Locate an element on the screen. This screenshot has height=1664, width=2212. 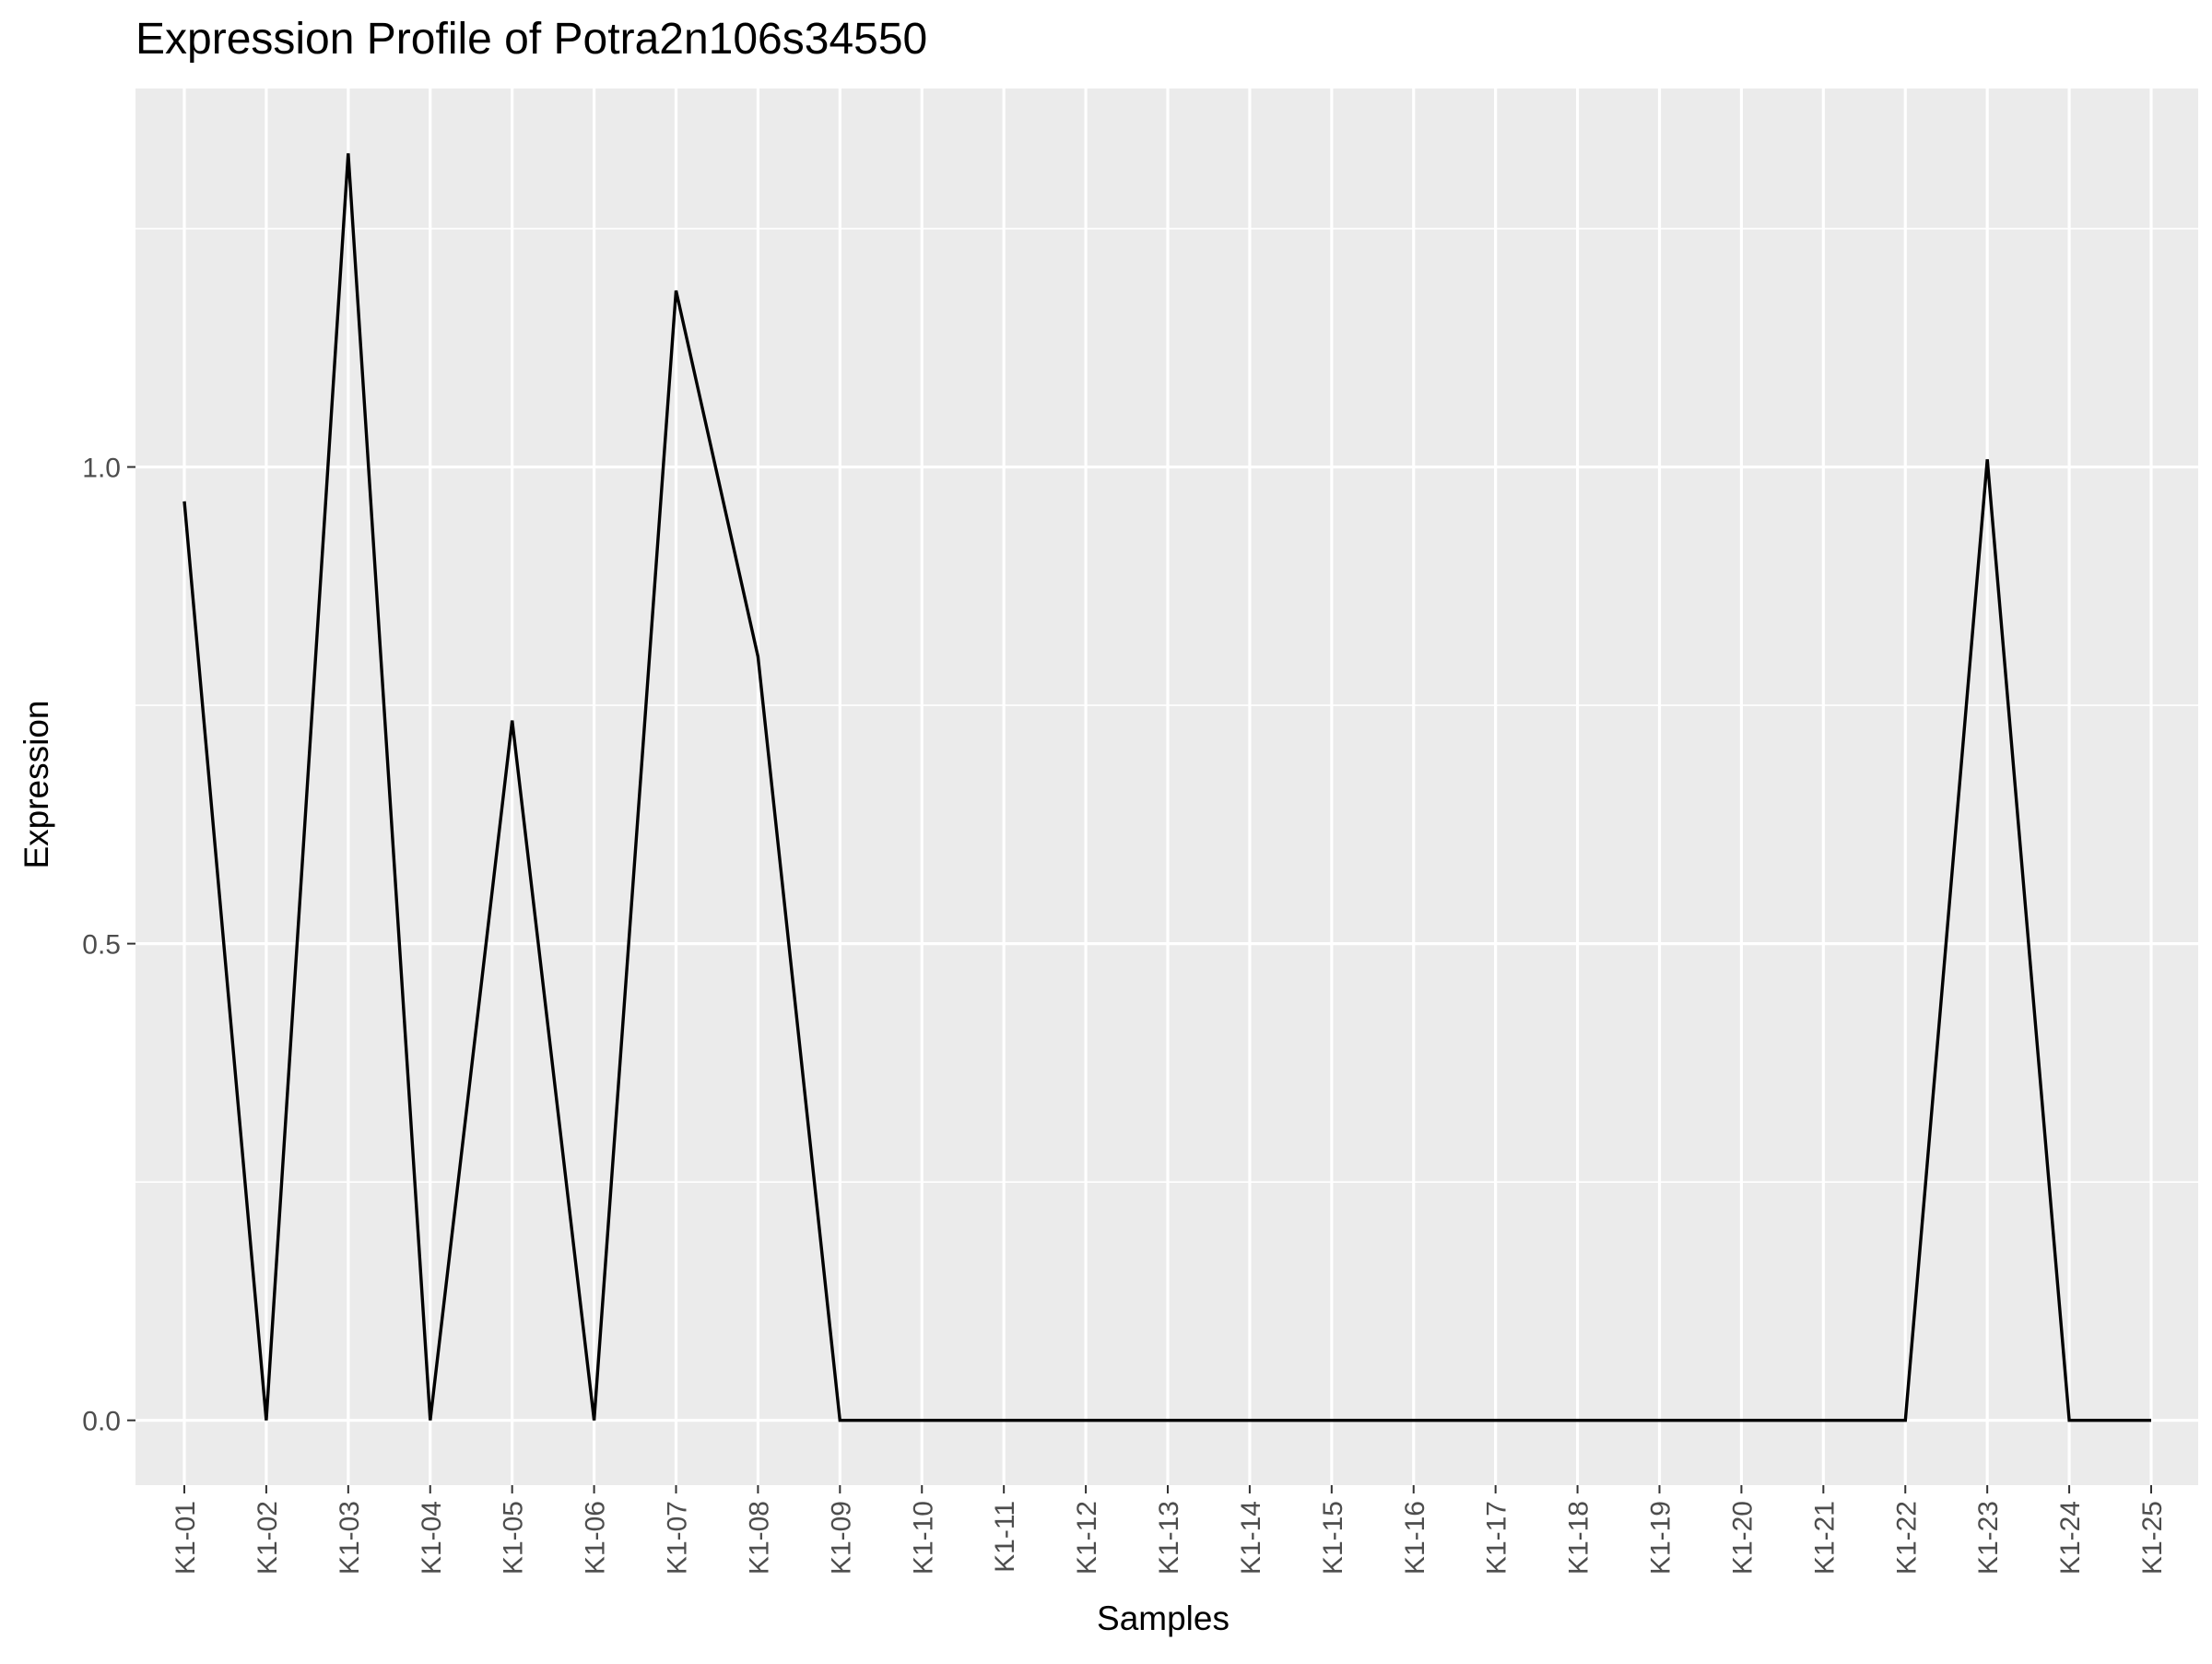
x-tick-label: K1-04 is located at coordinates (432, 1538).